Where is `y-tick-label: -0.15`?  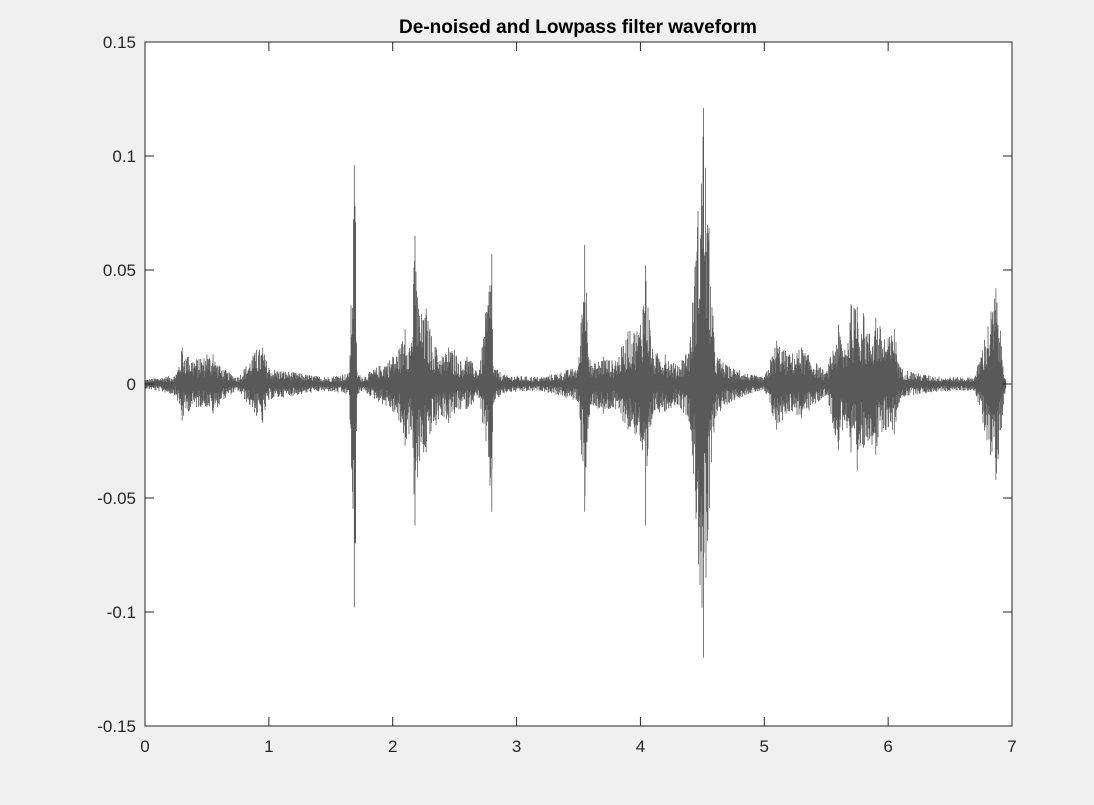 y-tick-label: -0.15 is located at coordinates (116, 726).